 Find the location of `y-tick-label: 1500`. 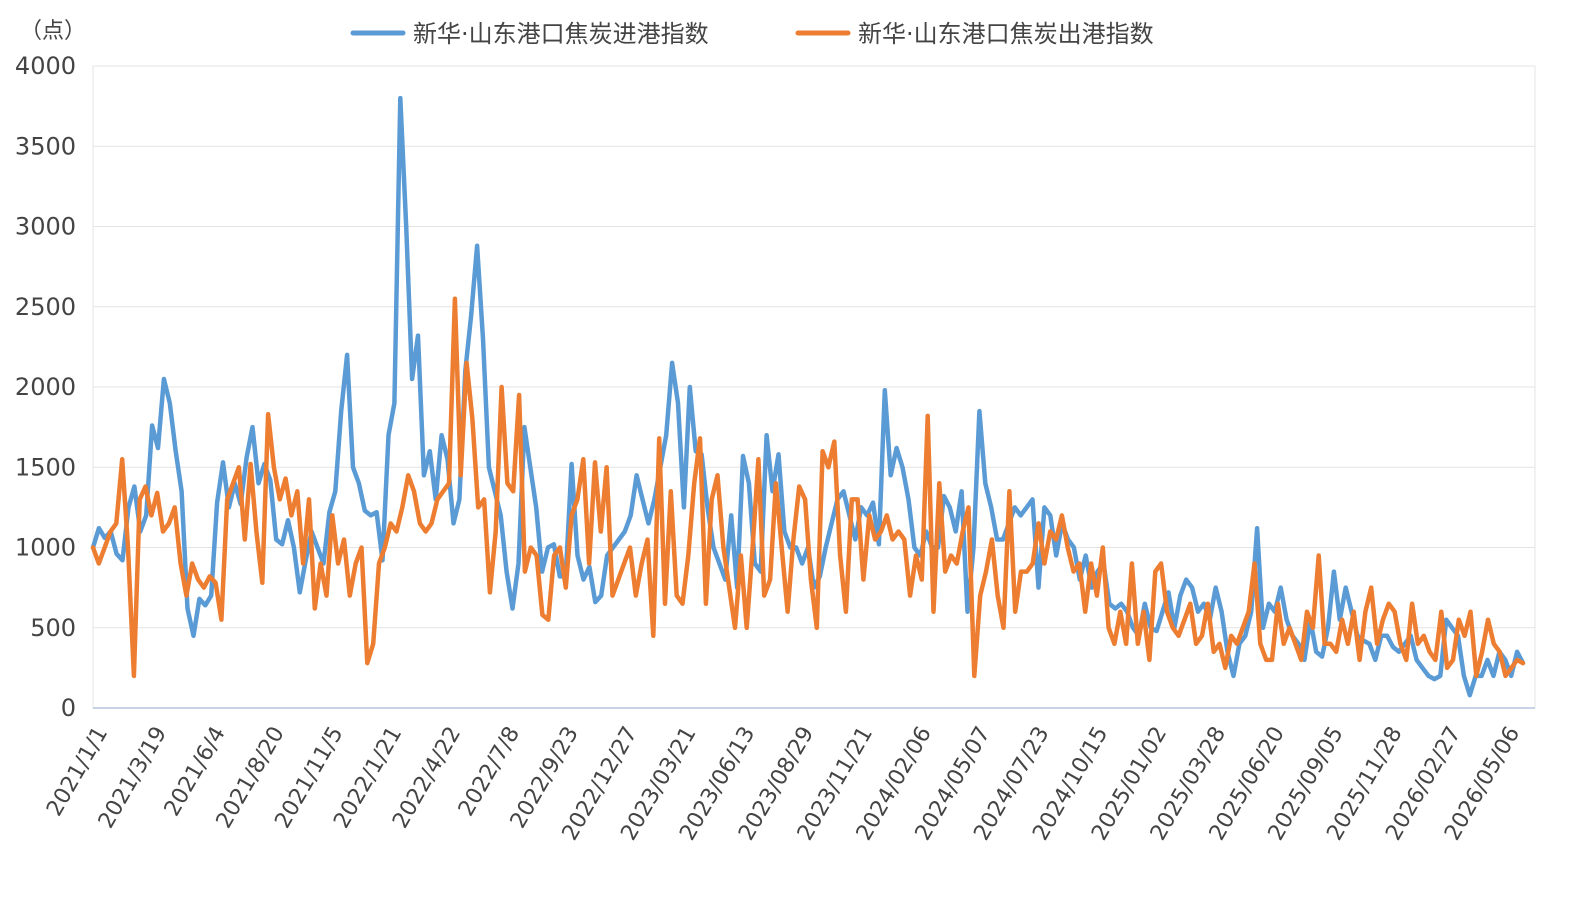

y-tick-label: 1500 is located at coordinates (45, 467).